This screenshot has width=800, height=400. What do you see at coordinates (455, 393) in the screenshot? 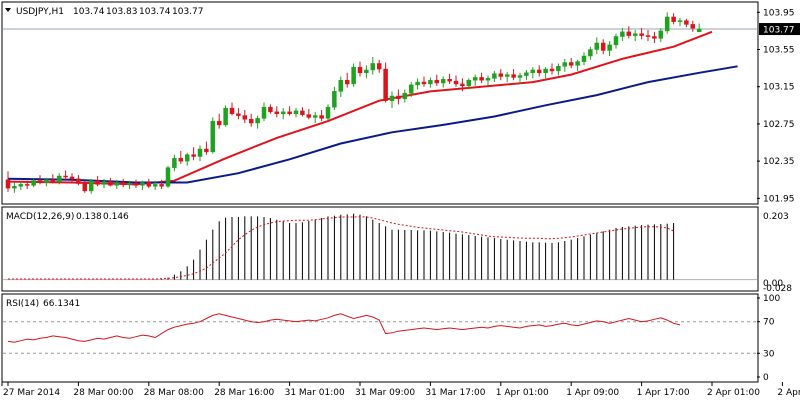
I see `time-tick-label: 31 Mar 17:00` at bounding box center [455, 393].